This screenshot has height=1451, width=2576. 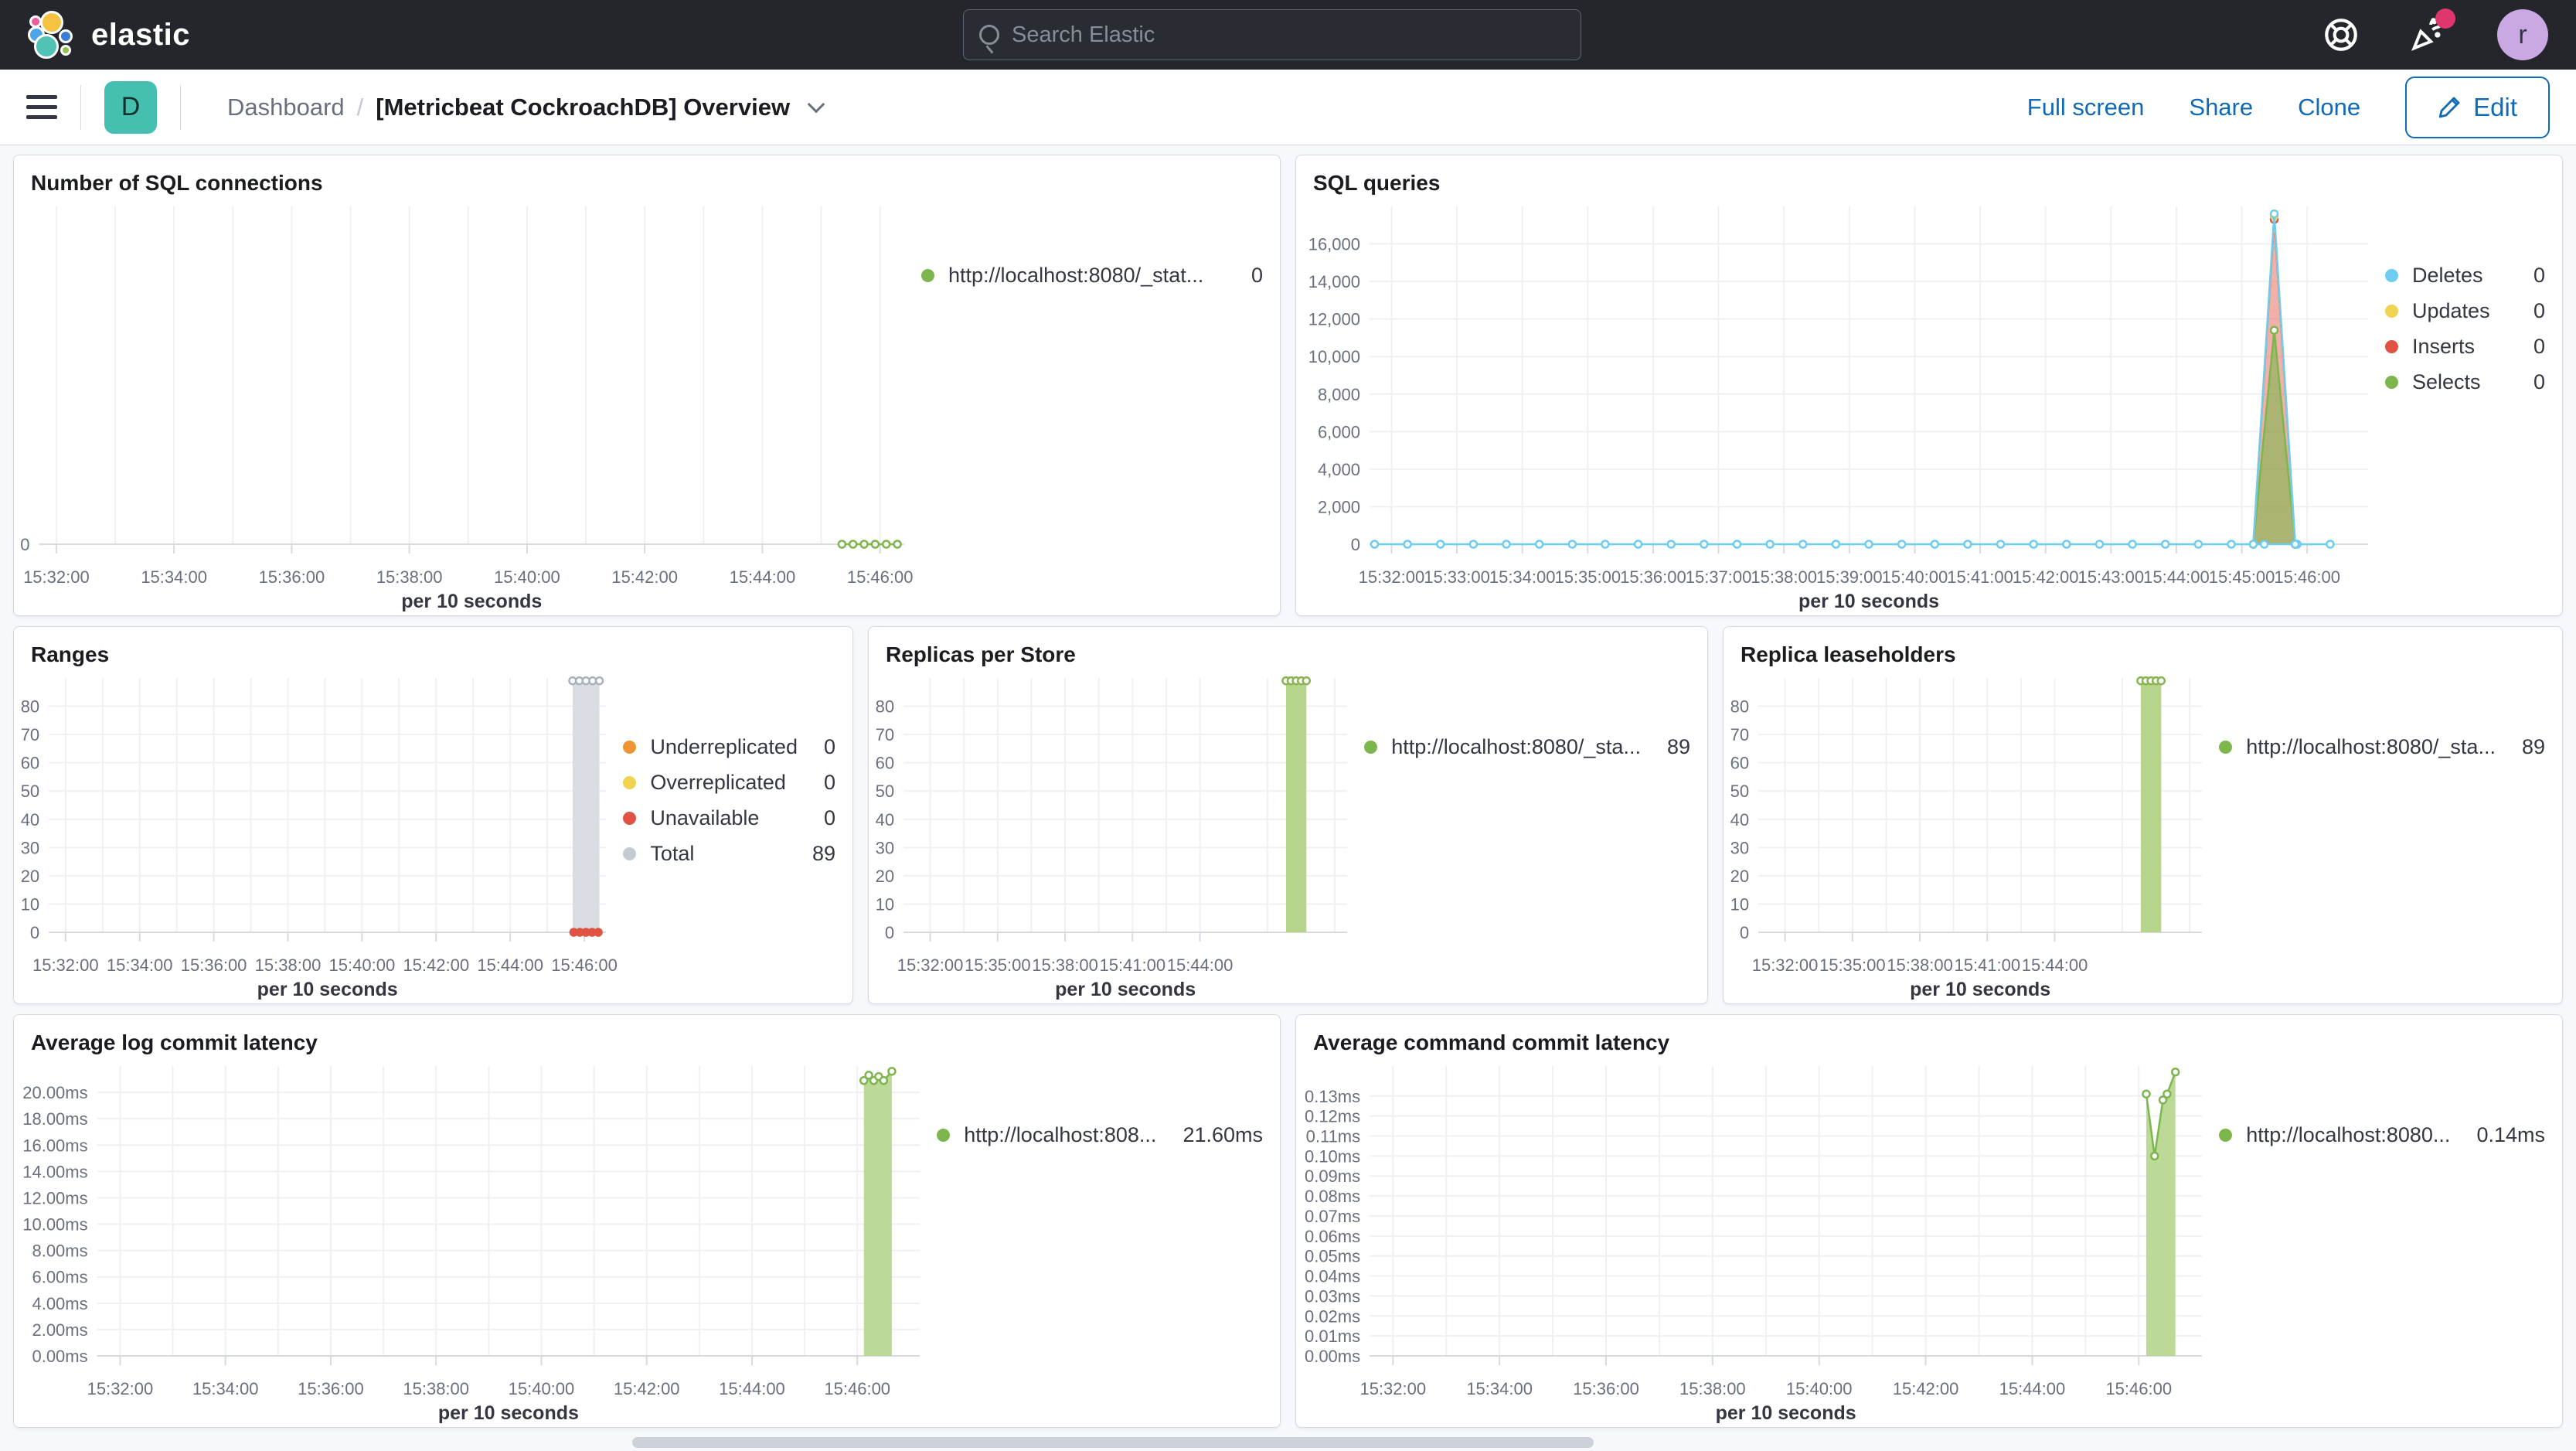 I want to click on breadcrumb-dashboard: Dashboard, so click(x=286, y=107).